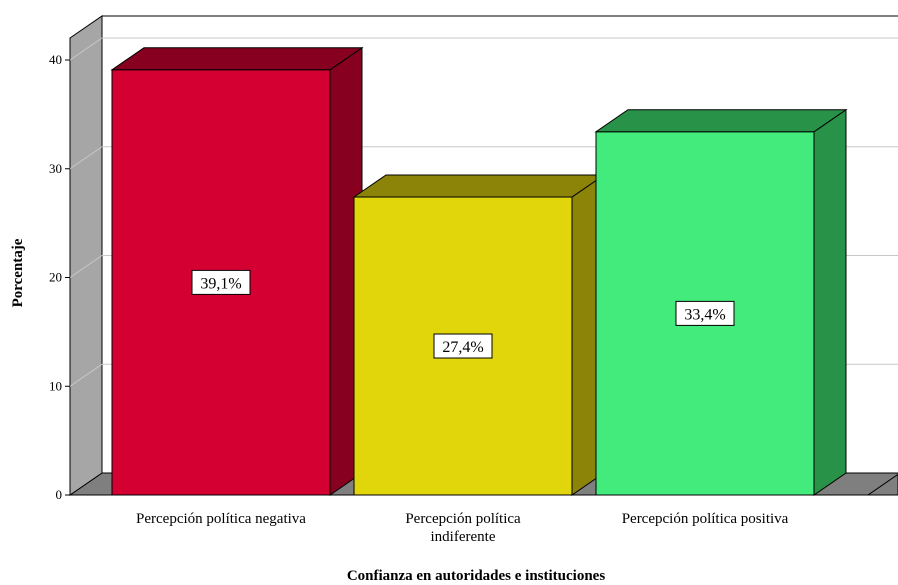 This screenshot has height=585, width=898. I want to click on x-tick-label: Percepción política negativa, so click(221, 519).